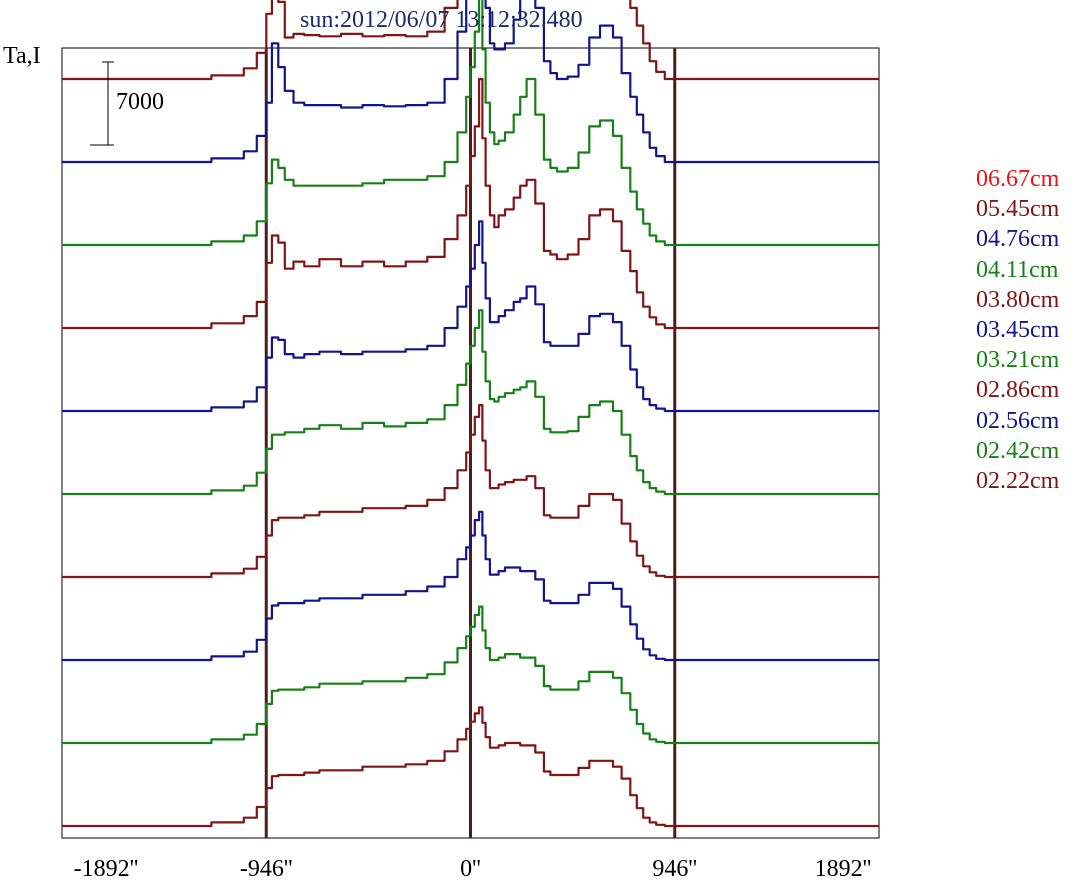 The height and width of the screenshot is (885, 1079). I want to click on scale-bar, so click(102, 103).